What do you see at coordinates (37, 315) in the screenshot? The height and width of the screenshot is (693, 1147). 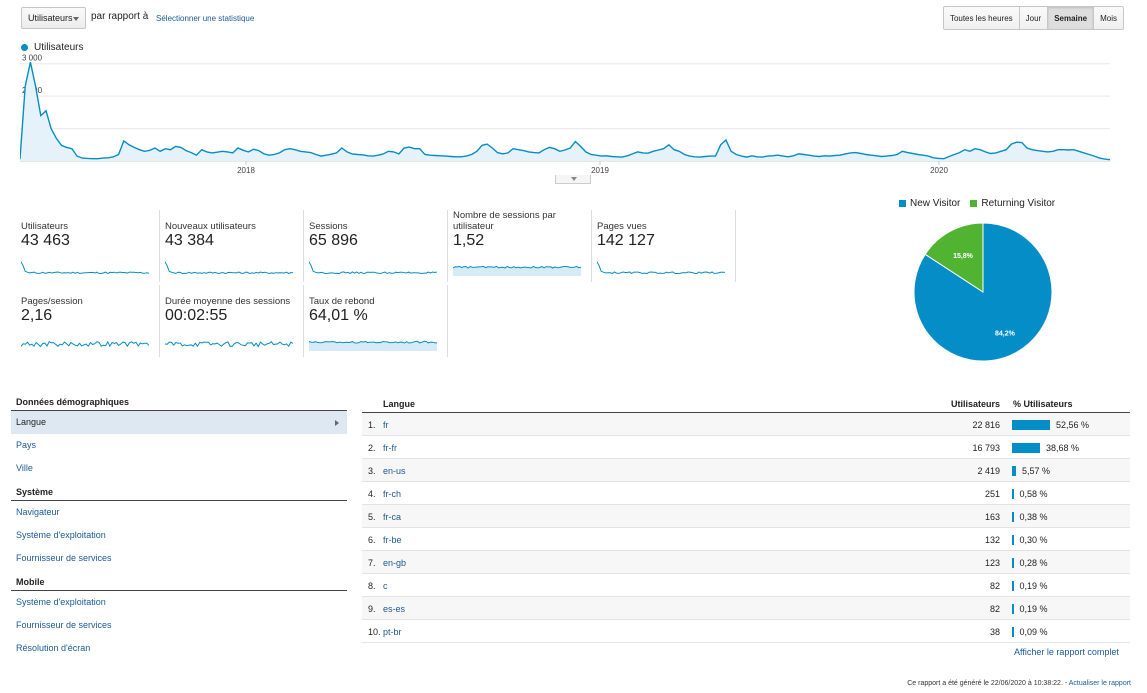 I see `kpi-value: 2,16` at bounding box center [37, 315].